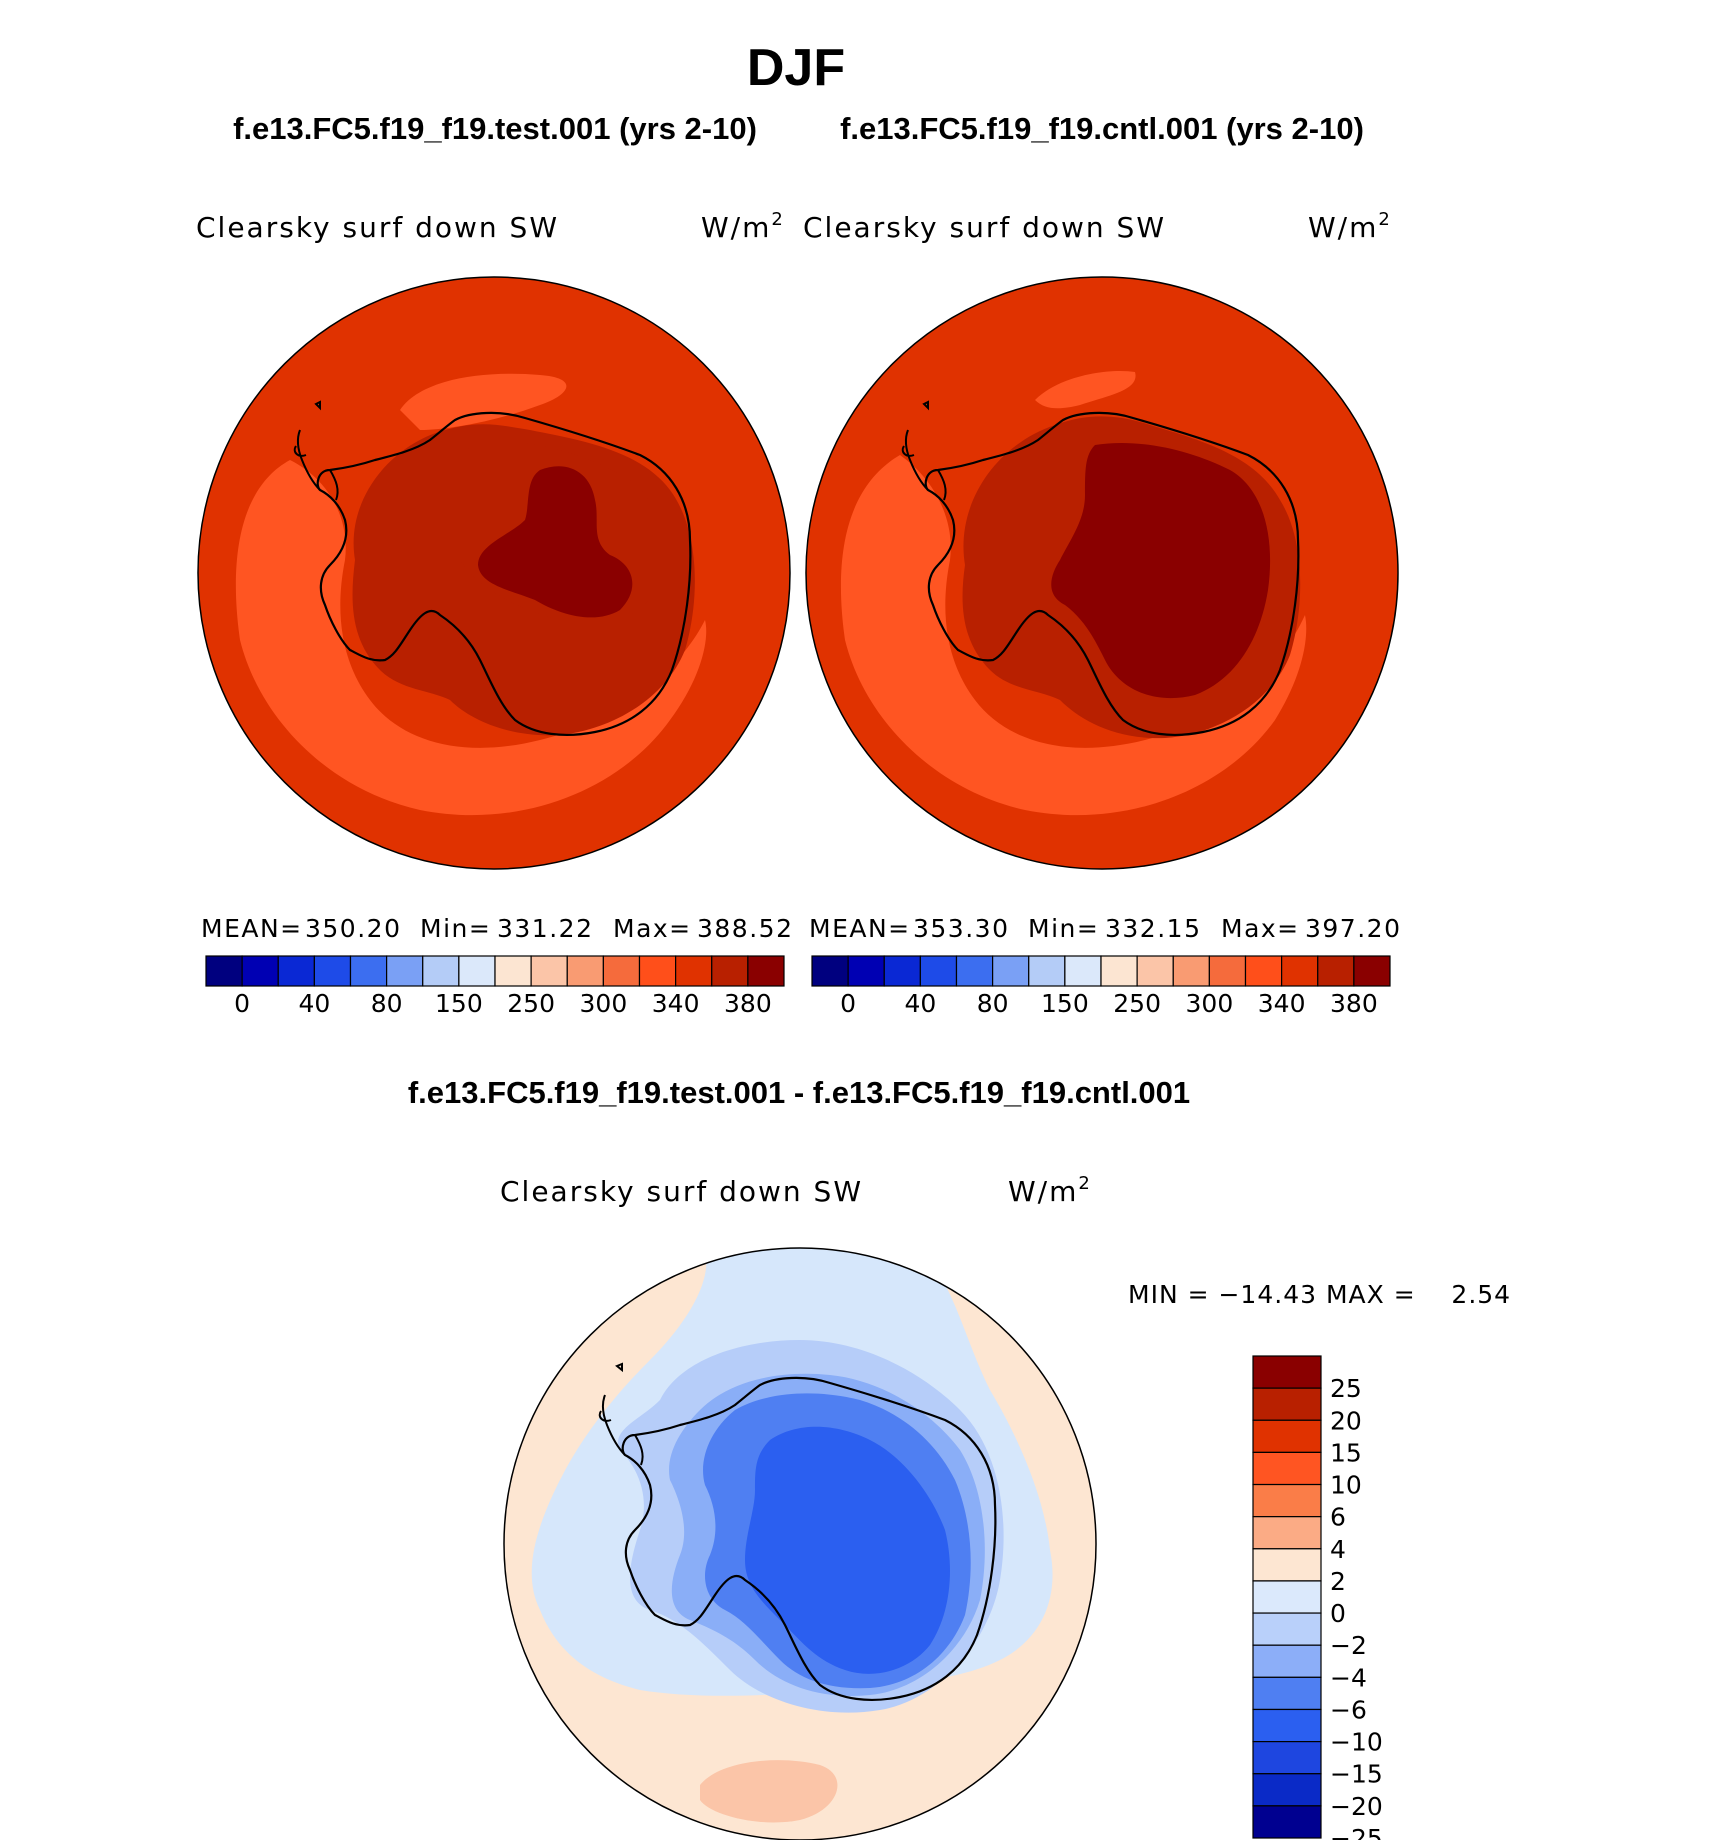  Describe the element at coordinates (860, 928) in the screenshot. I see `stats-right-mean-label: MEAN=` at that location.